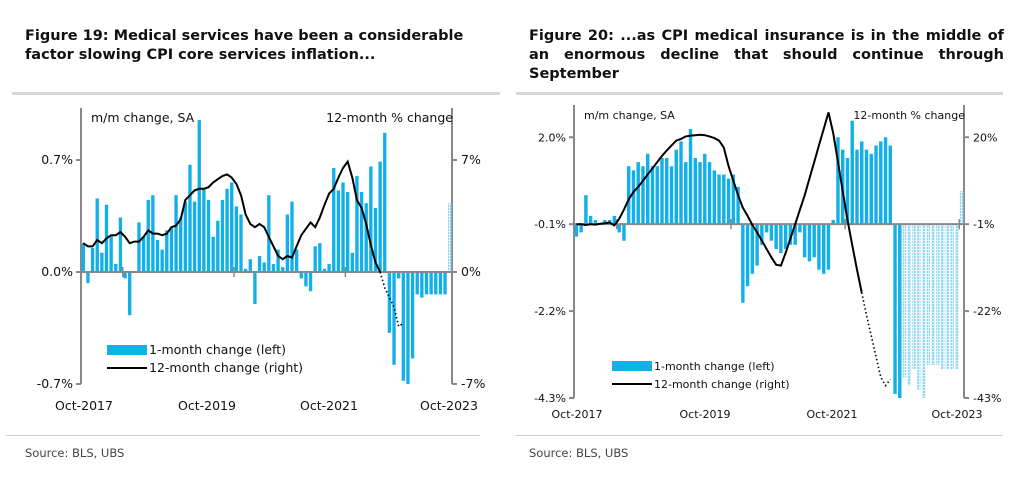 Image resolution: width=1024 pixels, height=485 pixels. I want to click on source-rule, so click(243, 435).